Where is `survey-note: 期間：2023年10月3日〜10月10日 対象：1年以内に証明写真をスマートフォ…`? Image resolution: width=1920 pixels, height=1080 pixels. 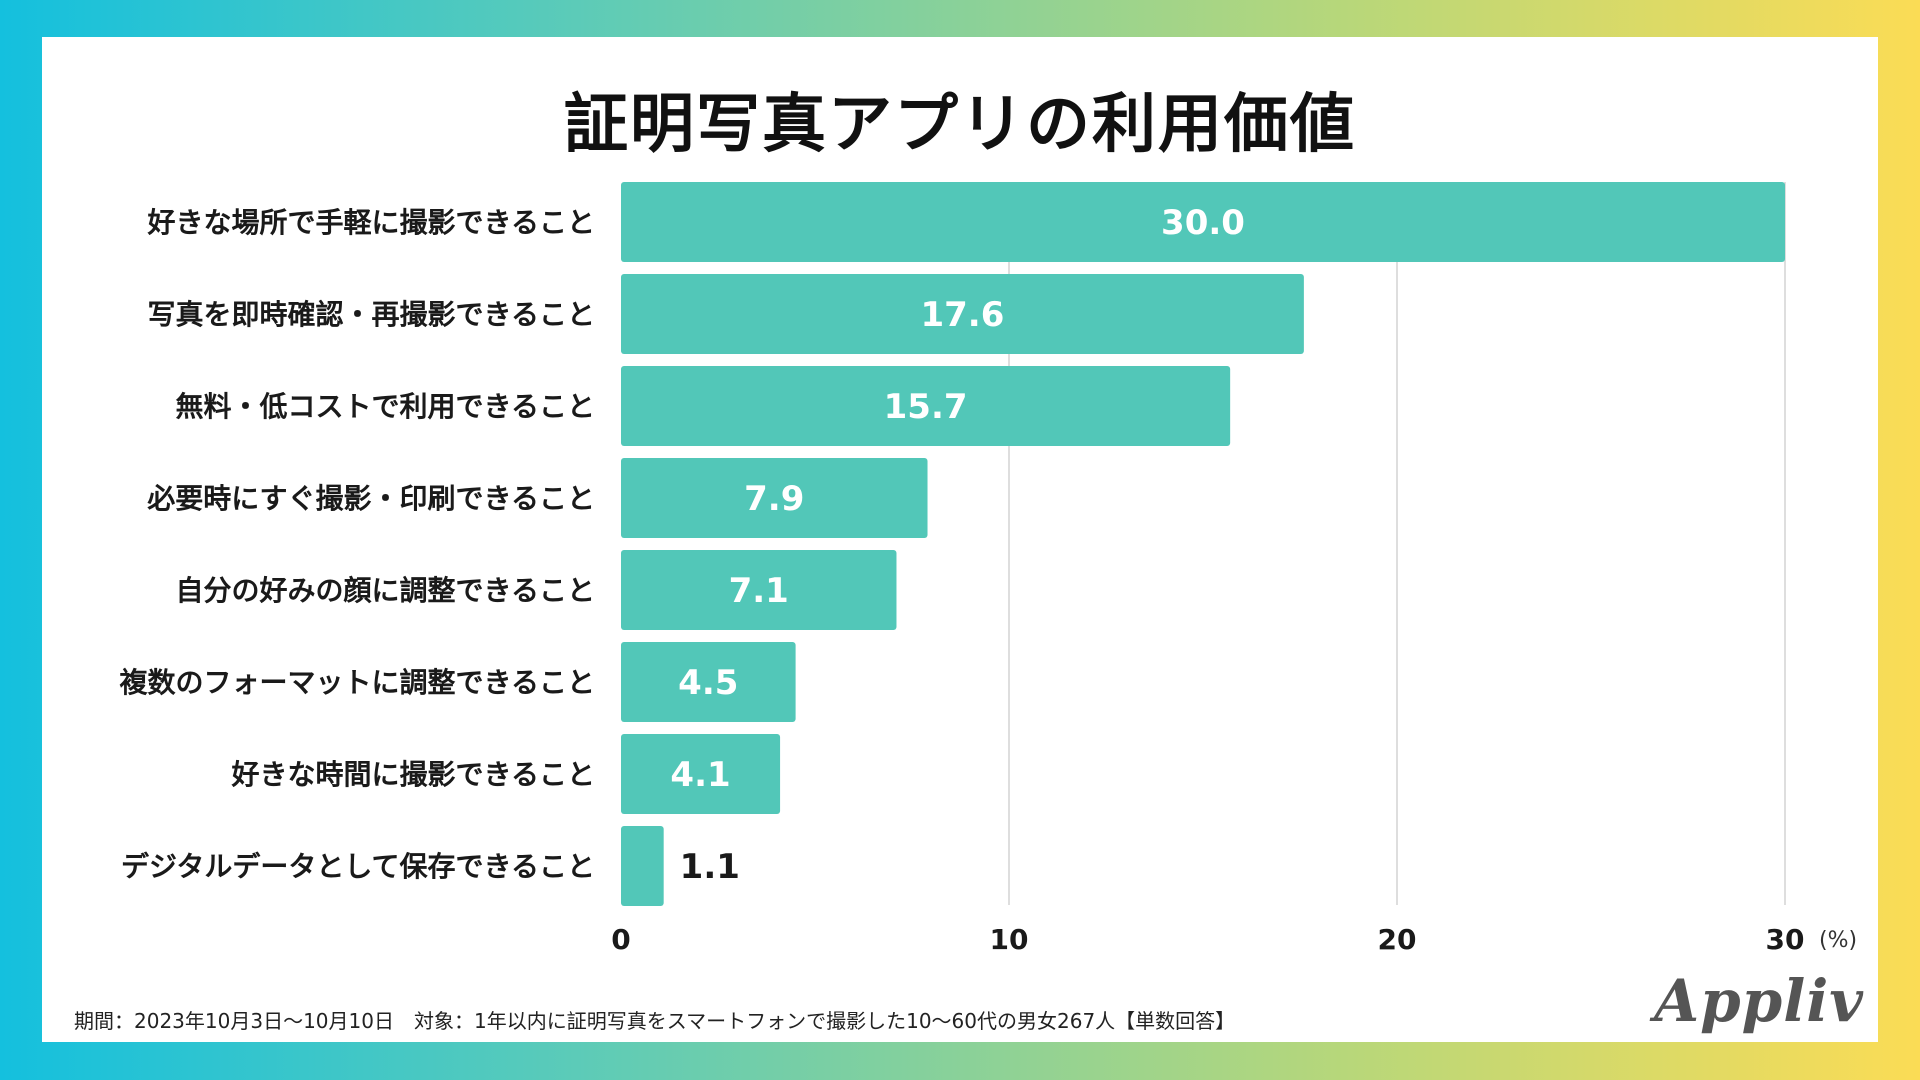
survey-note: 期間：2023年10月3日〜10月10日 対象：1年以内に証明写真をスマートフォ… is located at coordinates (655, 1021).